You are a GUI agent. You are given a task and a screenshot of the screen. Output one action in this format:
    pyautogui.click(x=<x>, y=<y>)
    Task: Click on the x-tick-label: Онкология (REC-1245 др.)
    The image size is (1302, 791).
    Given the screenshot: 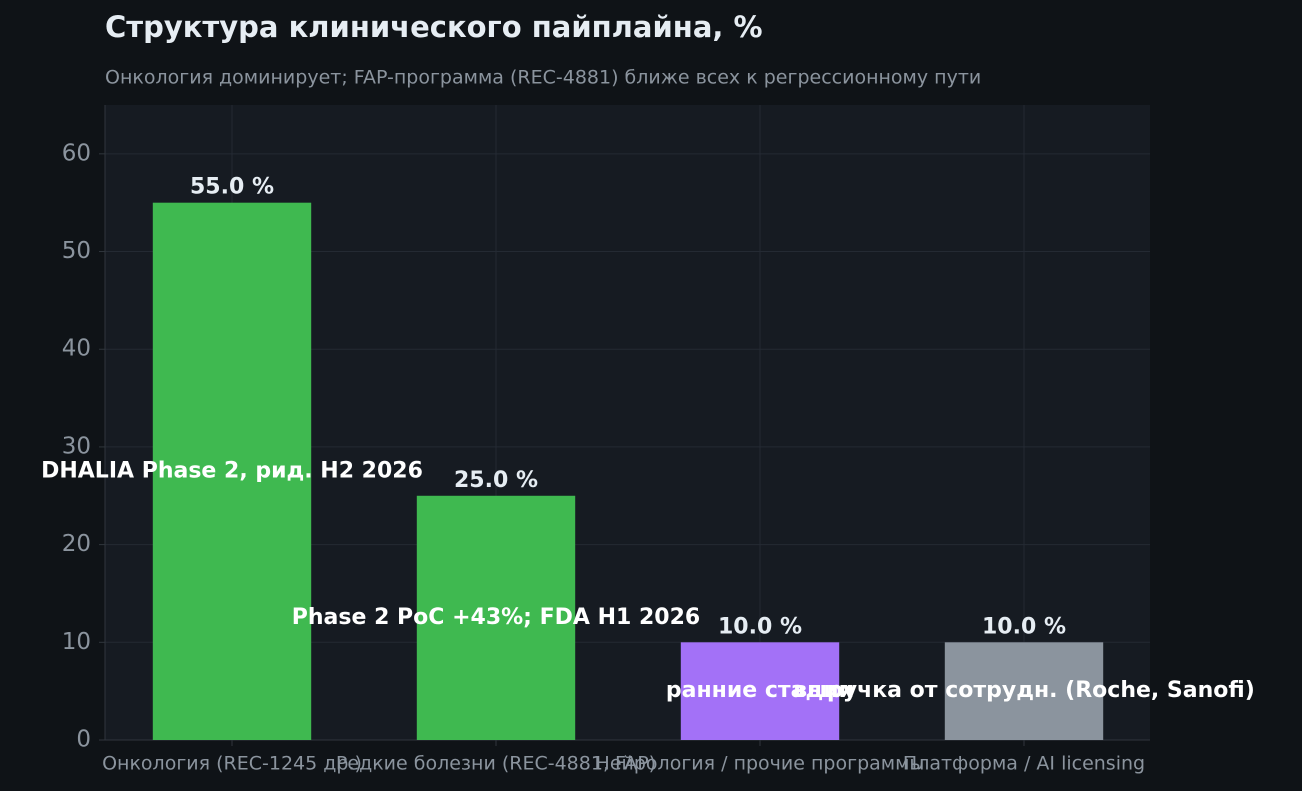 What is the action you would take?
    pyautogui.click(x=232, y=764)
    